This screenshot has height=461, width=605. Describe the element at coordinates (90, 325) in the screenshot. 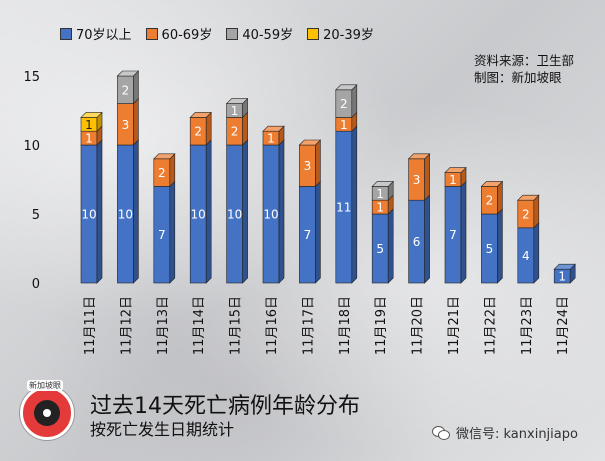

I see `x-tick-label: 11月11日` at that location.